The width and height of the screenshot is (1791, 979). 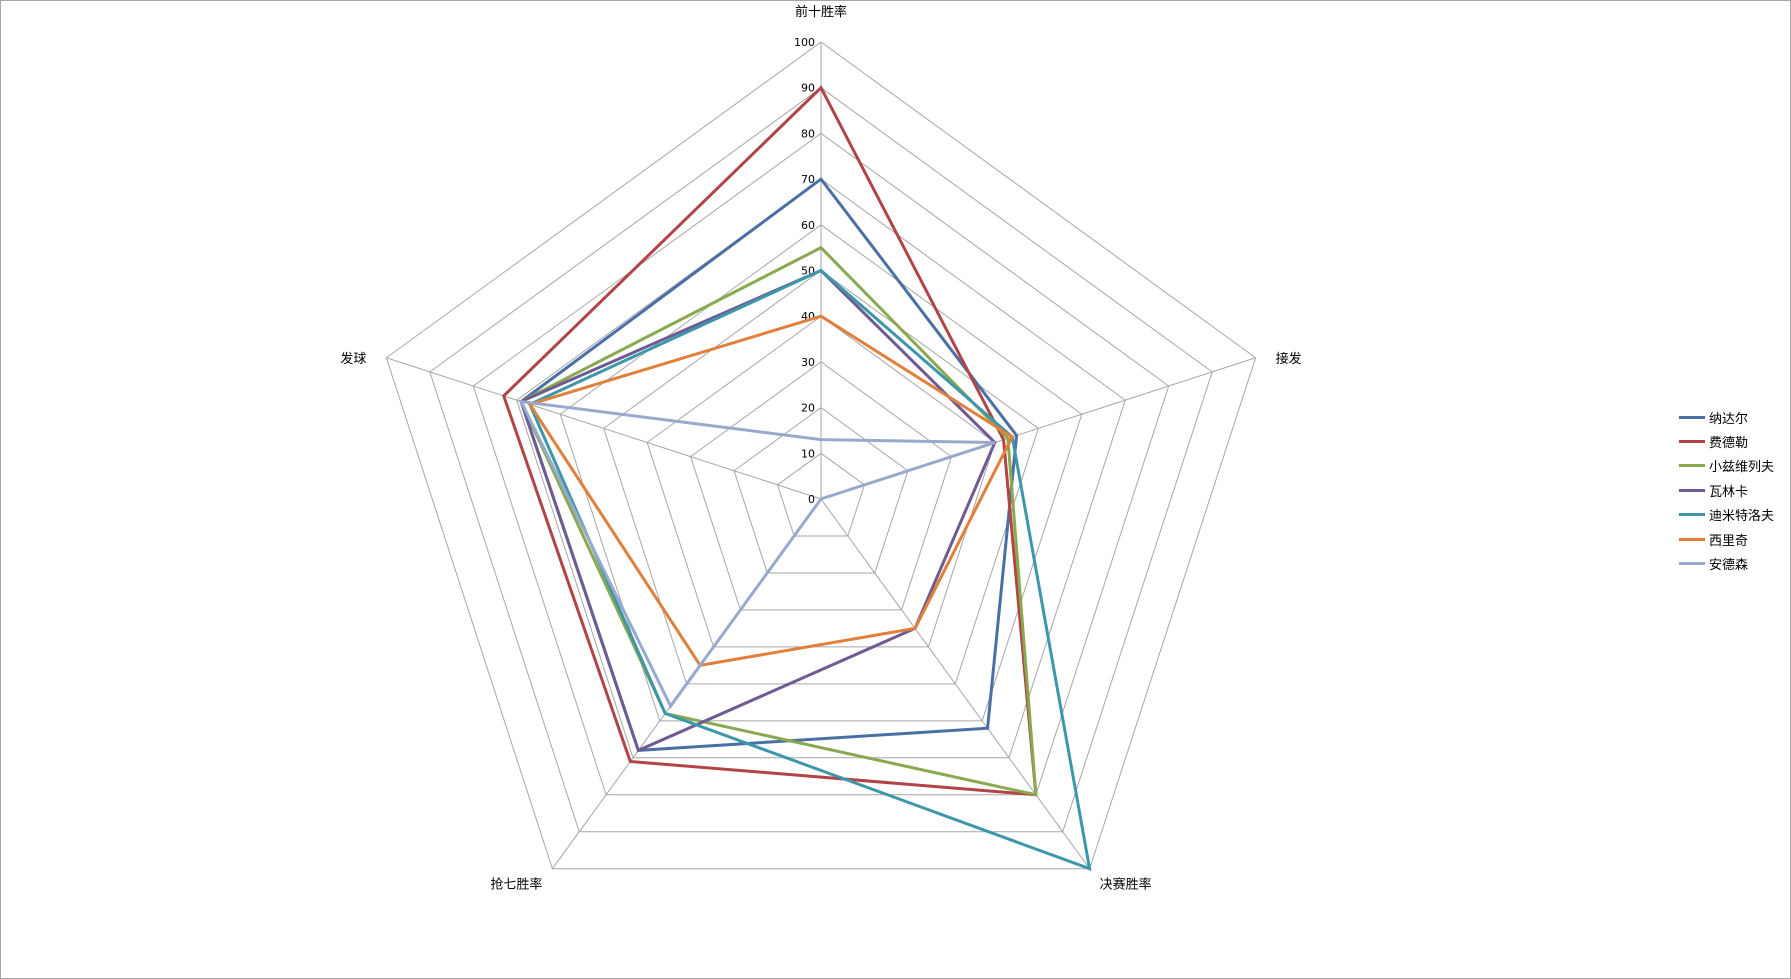 What do you see at coordinates (1742, 517) in the screenshot?
I see `legend-label: 迪米特洛夫` at bounding box center [1742, 517].